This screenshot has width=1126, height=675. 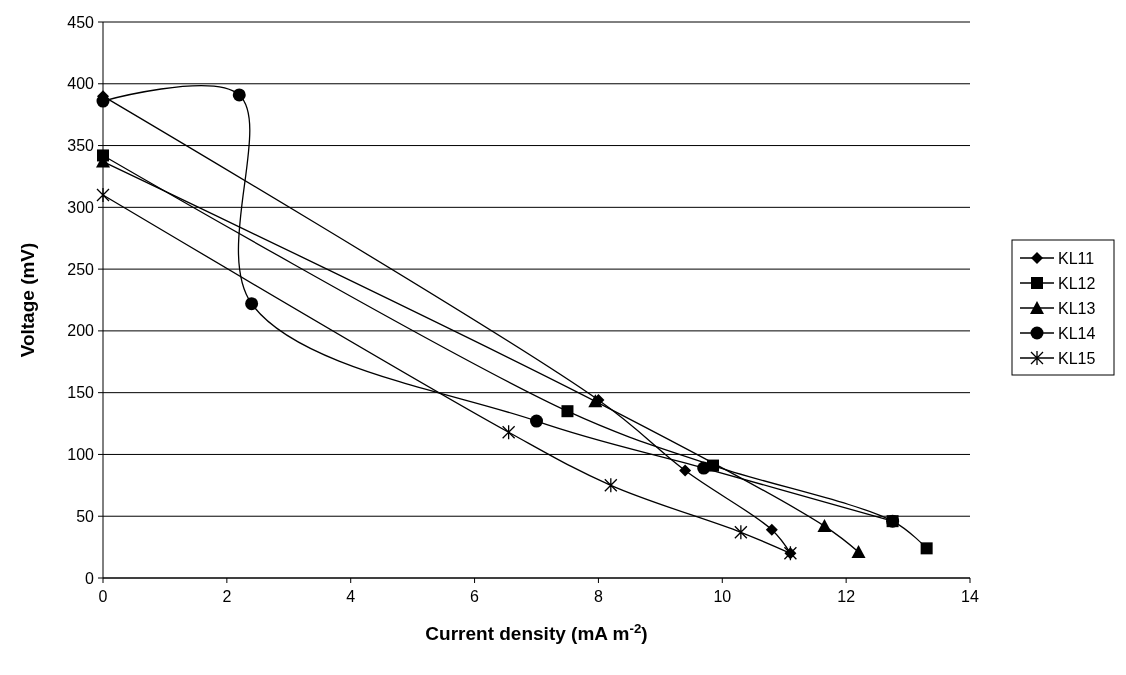 I want to click on y-tick-label: 450, so click(x=81, y=22).